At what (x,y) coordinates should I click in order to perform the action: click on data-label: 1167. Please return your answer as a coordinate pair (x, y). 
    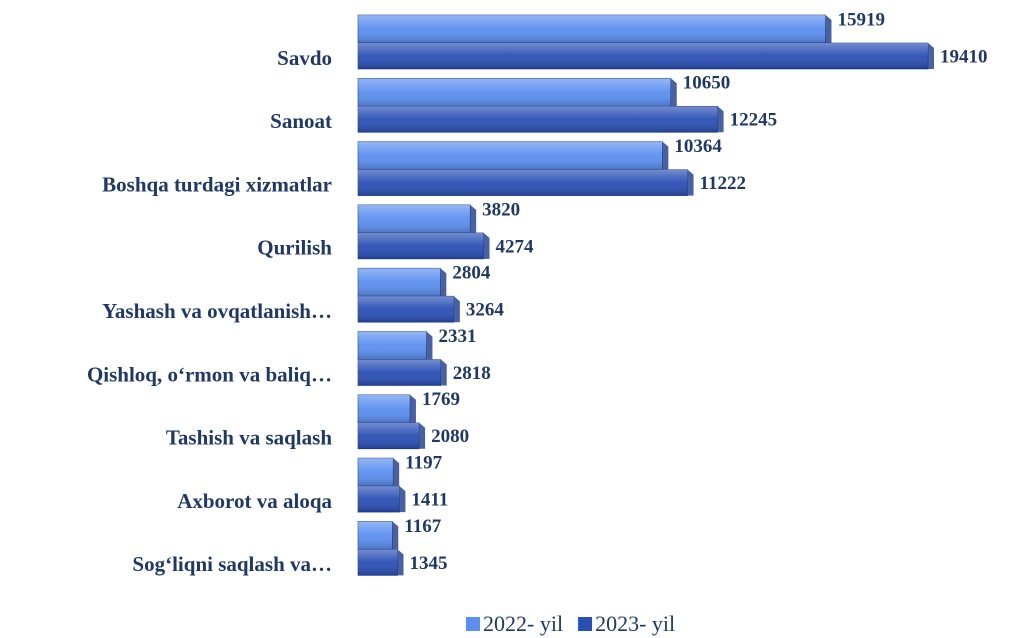
    Looking at the image, I should click on (422, 526).